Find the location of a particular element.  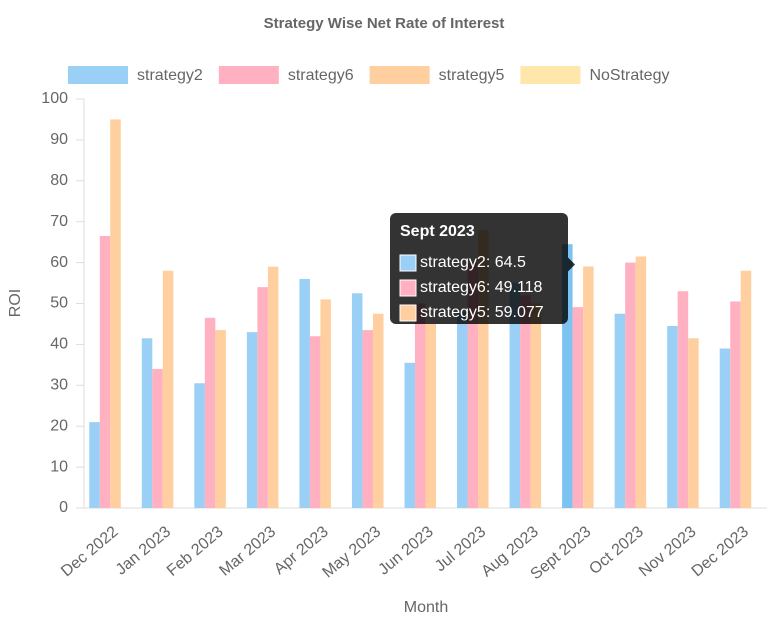

legend-label: NoStrategy is located at coordinates (629, 75).